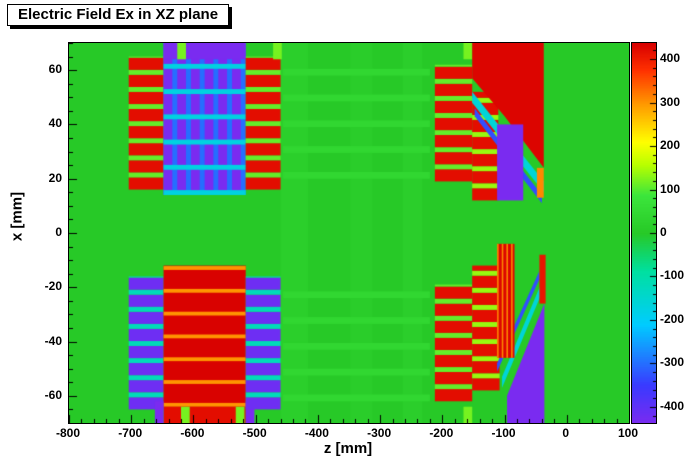 The image size is (696, 472). What do you see at coordinates (670, 188) in the screenshot?
I see `colorbar-tick-label: 100` at bounding box center [670, 188].